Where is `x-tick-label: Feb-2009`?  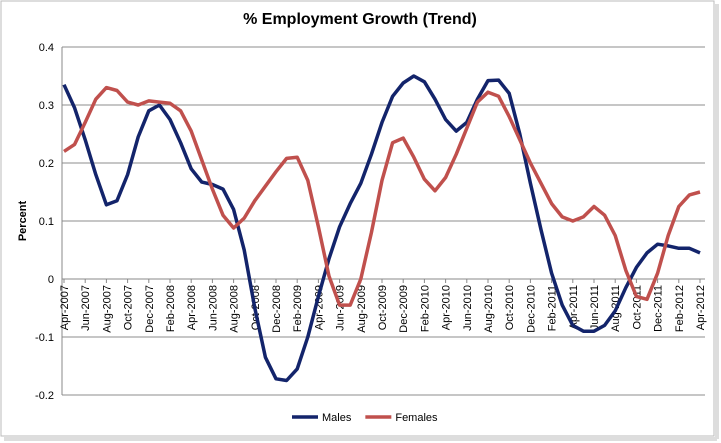 x-tick-label: Feb-2009 is located at coordinates (298, 308).